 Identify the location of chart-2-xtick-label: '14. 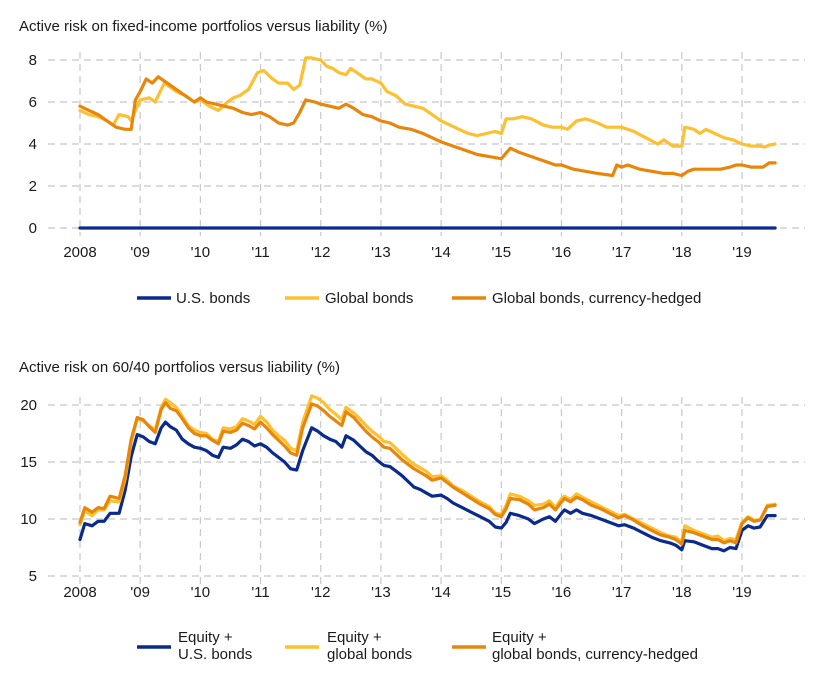
(441, 592).